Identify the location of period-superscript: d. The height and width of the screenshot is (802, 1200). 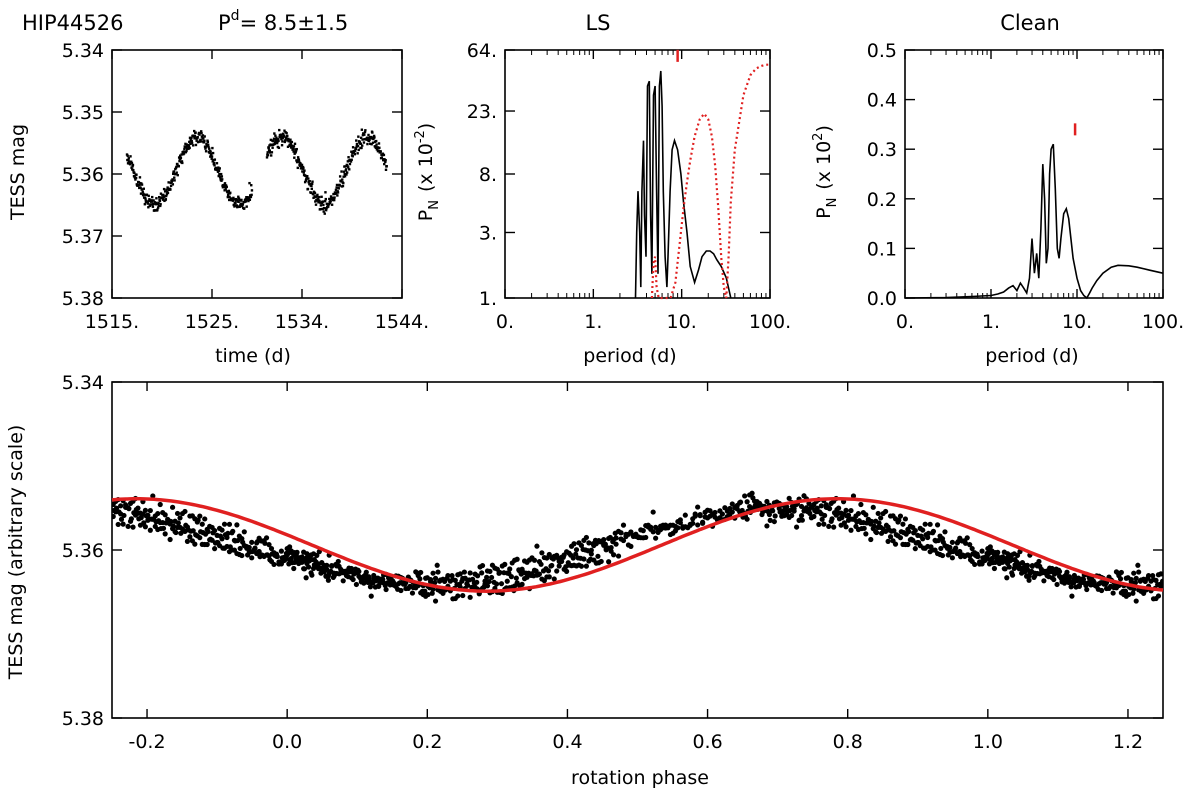
(235, 16).